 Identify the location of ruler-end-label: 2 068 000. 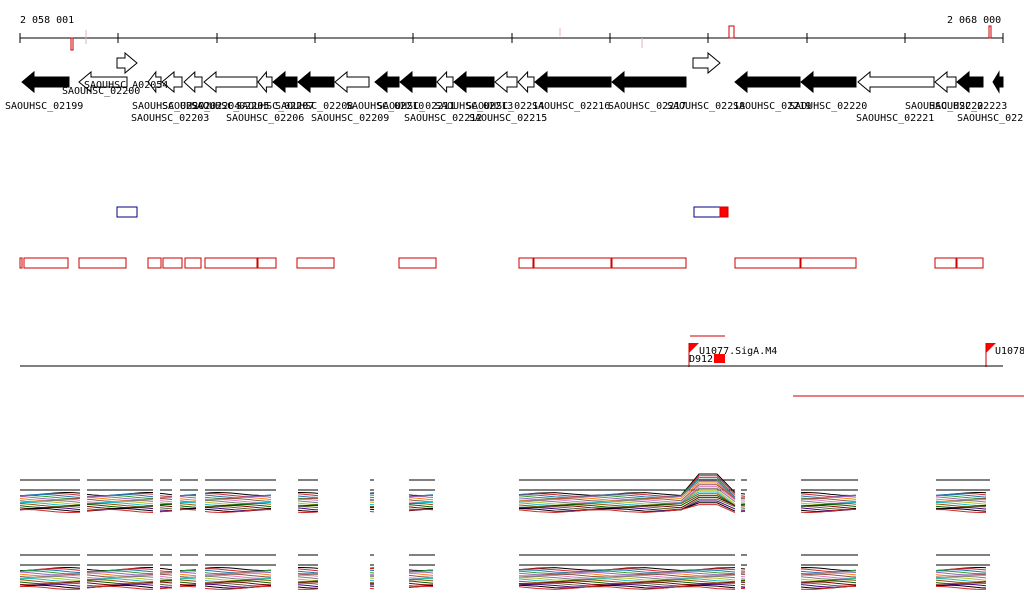
(974, 20).